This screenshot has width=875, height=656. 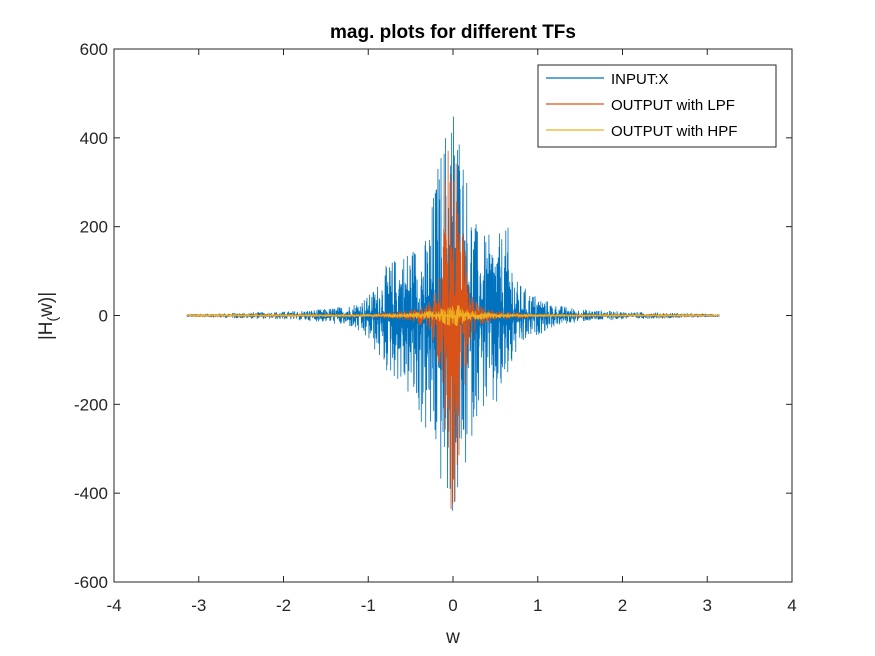 What do you see at coordinates (91, 404) in the screenshot?
I see `y-tick-label: -200` at bounding box center [91, 404].